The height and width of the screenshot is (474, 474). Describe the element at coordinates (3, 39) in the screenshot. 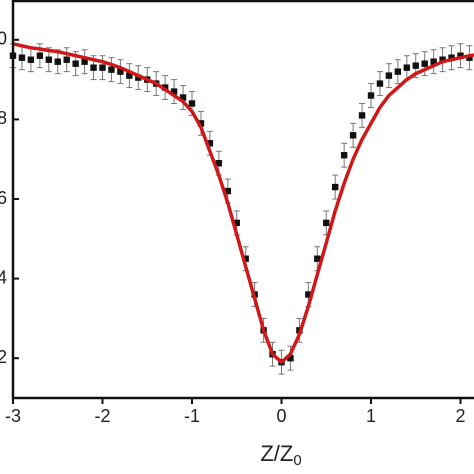

I see `y-tick-label: 1.0` at that location.